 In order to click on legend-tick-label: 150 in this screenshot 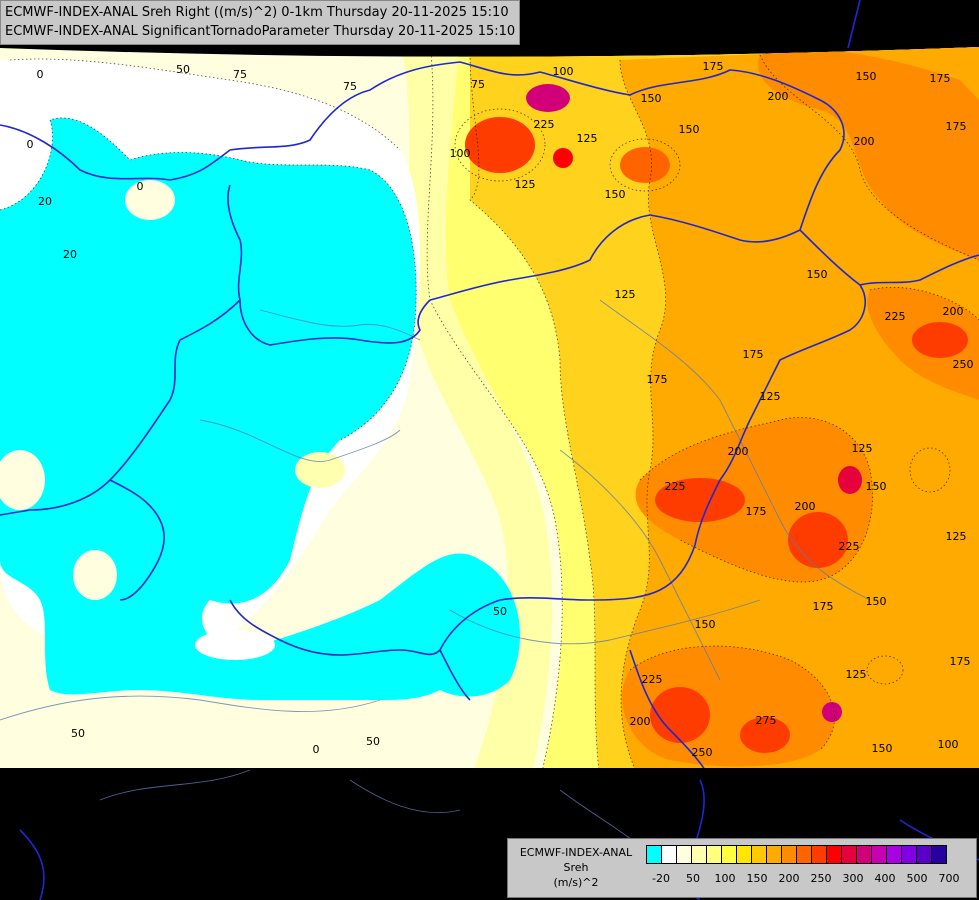, I will do `click(757, 878)`.